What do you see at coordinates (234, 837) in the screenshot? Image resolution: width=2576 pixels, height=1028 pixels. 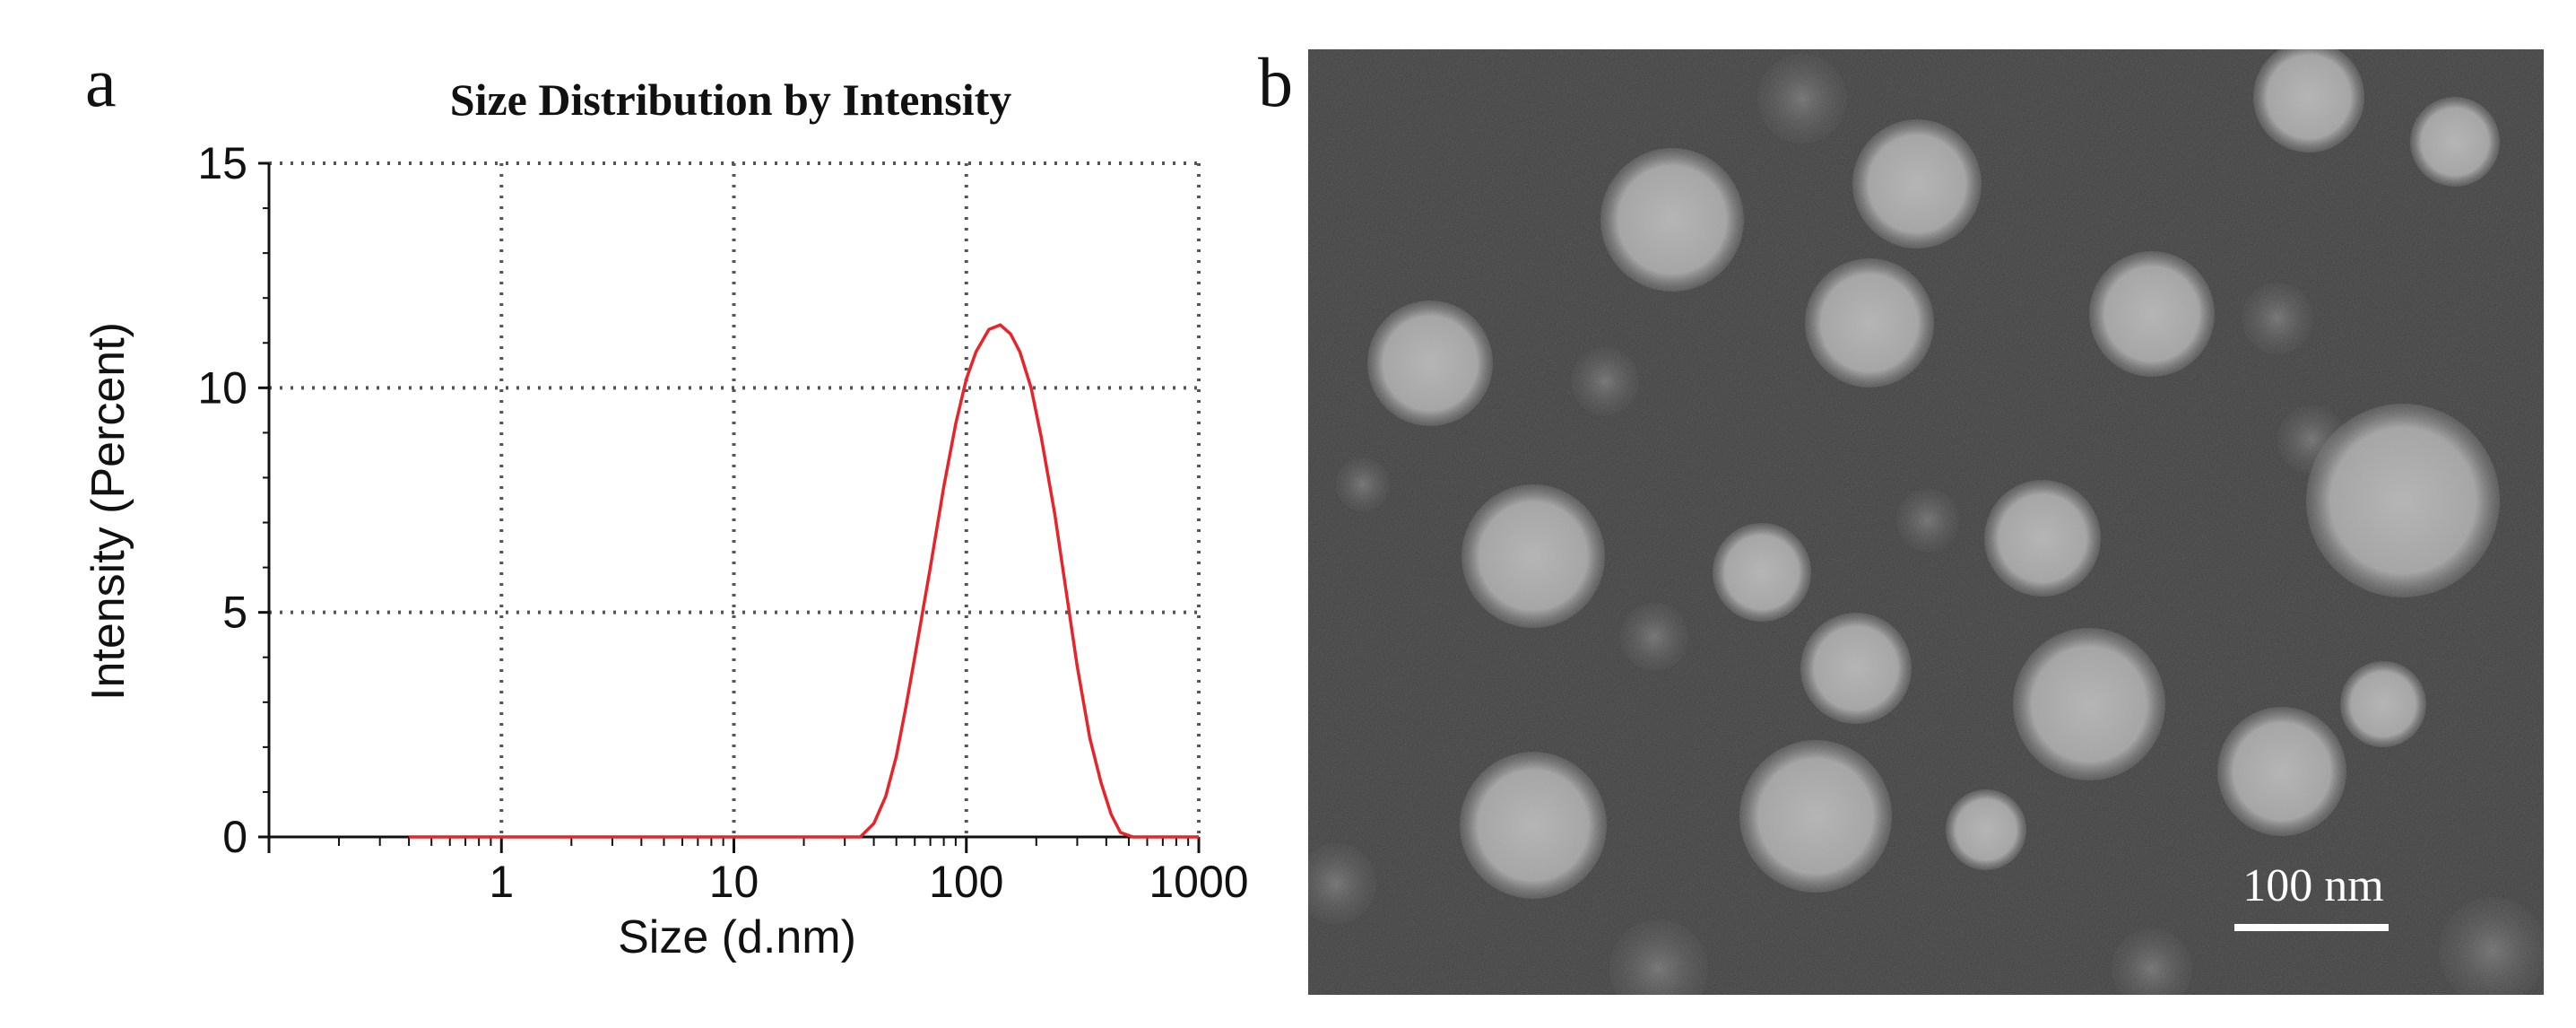 I see `y-tick-label: 0` at bounding box center [234, 837].